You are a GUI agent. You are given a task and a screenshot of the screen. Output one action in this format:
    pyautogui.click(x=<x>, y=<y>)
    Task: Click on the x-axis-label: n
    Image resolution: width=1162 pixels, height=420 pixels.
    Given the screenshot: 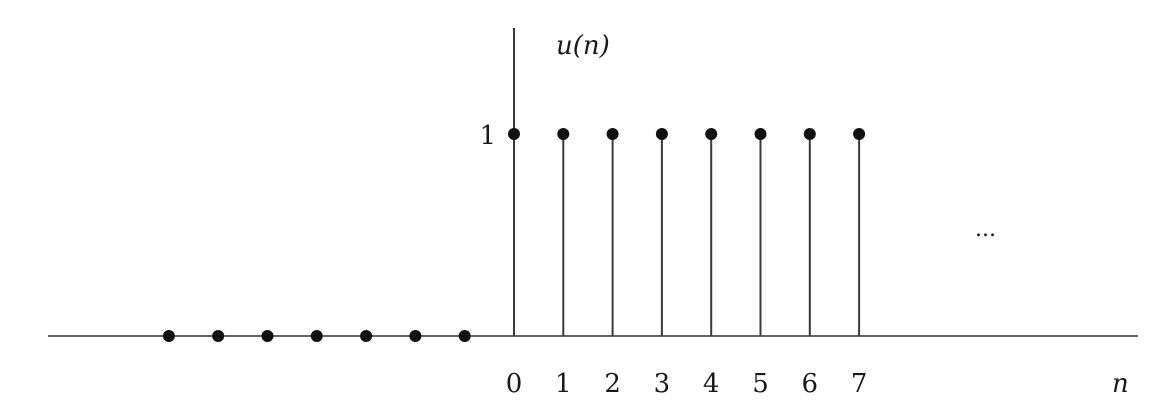 What is the action you would take?
    pyautogui.click(x=1120, y=384)
    